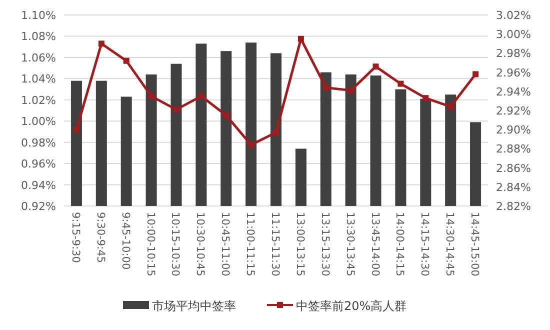  What do you see at coordinates (400, 244) in the screenshot?
I see `x-tick-label: 14:00-14:15` at bounding box center [400, 244].